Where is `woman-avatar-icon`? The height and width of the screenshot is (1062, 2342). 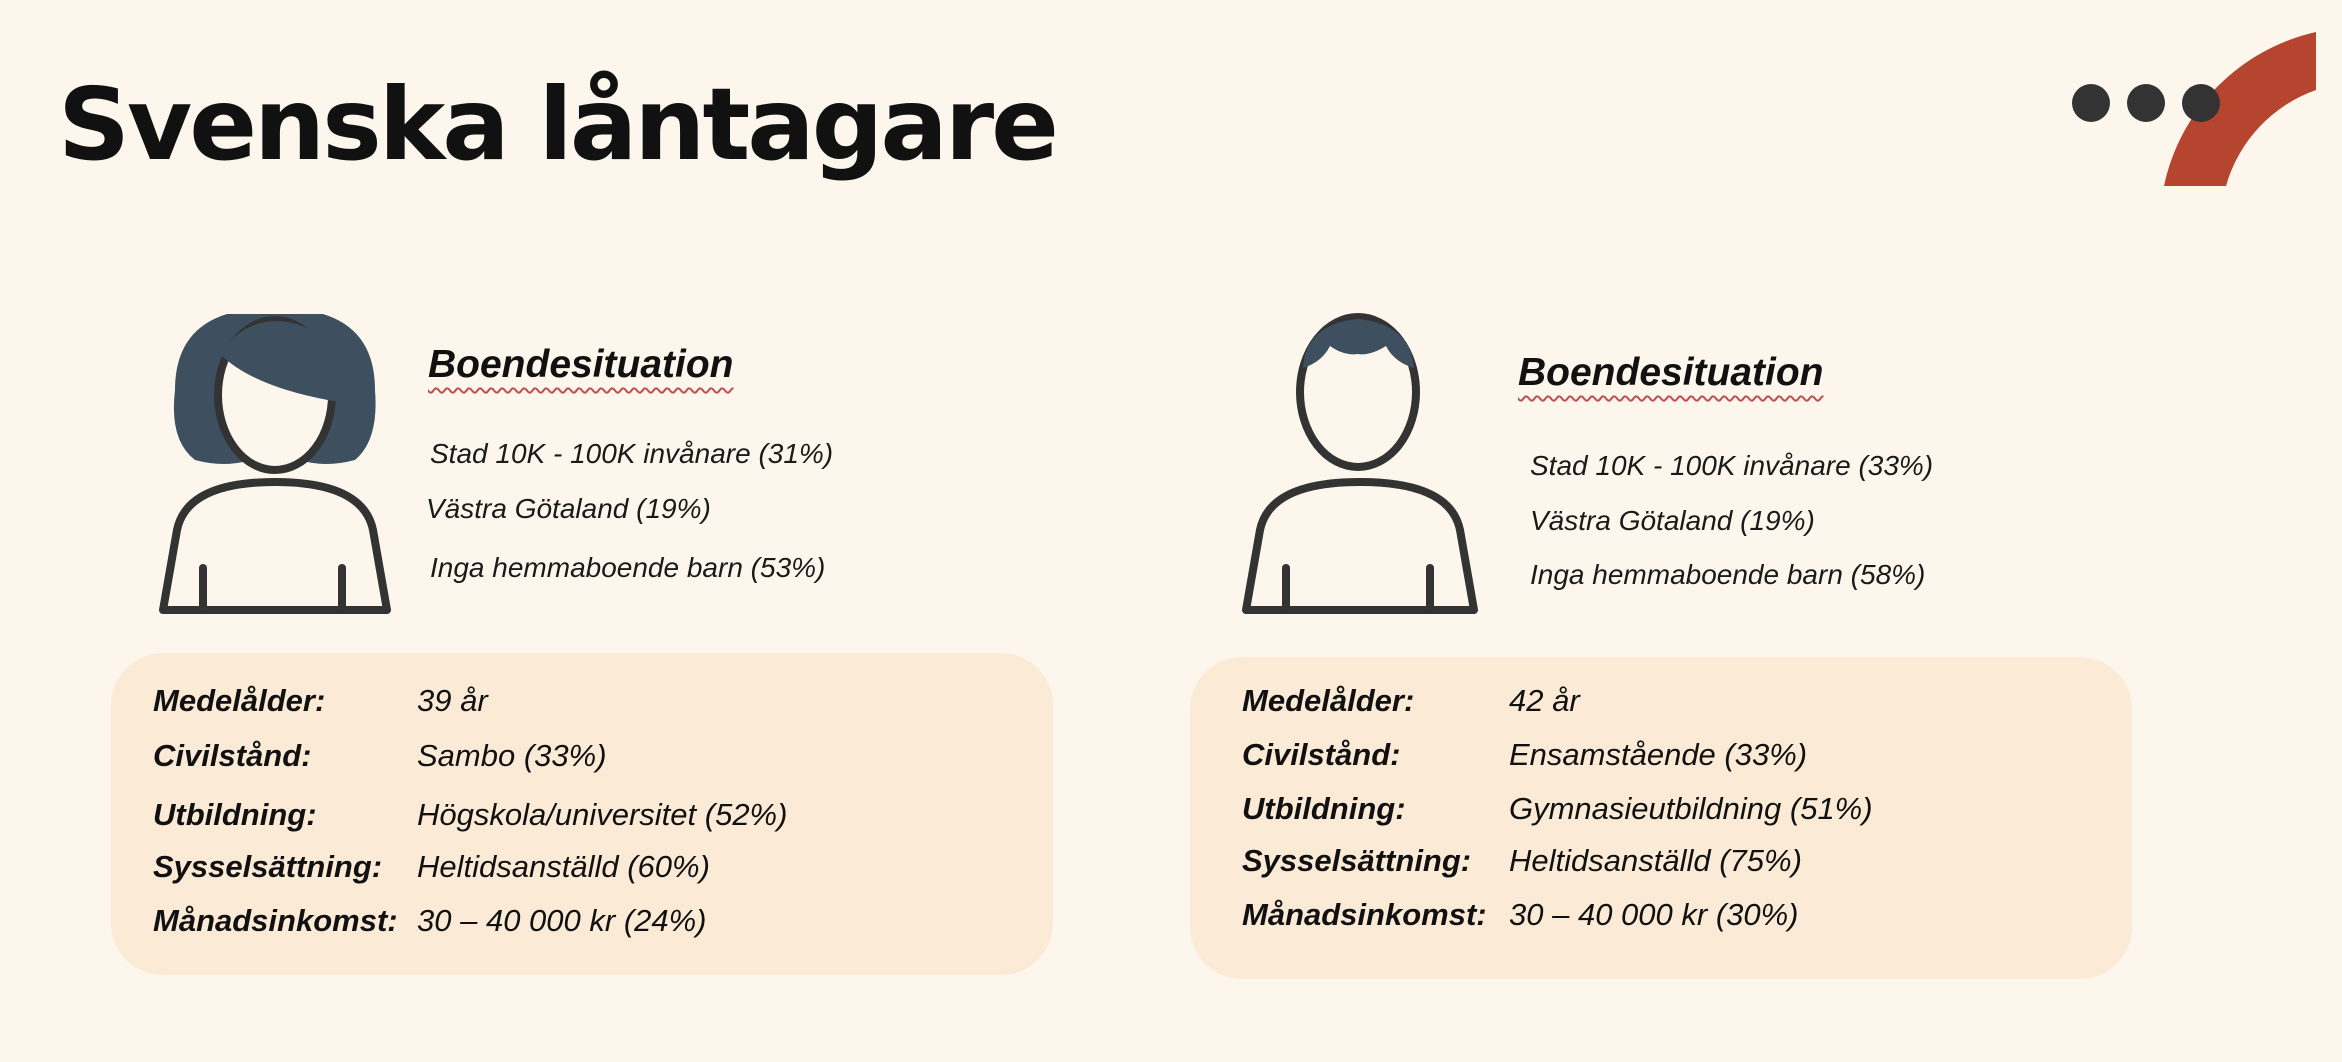 woman-avatar-icon is located at coordinates (275, 464).